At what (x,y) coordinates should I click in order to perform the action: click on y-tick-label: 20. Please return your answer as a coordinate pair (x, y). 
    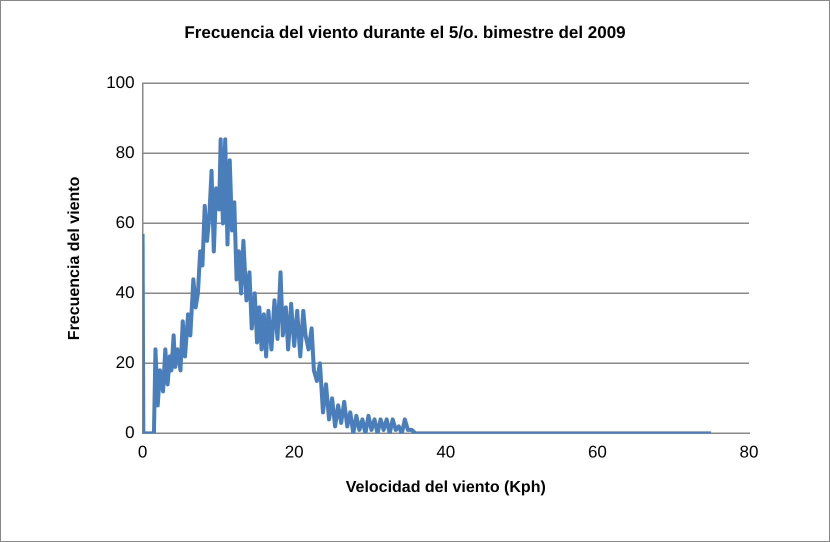
    Looking at the image, I should click on (125, 362).